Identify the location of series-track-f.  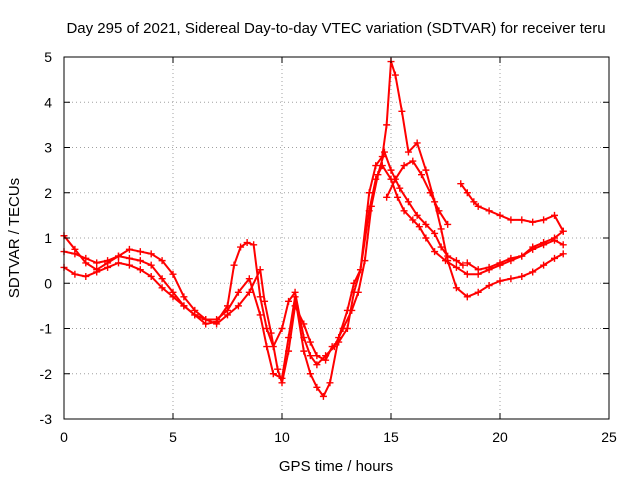
(515, 255).